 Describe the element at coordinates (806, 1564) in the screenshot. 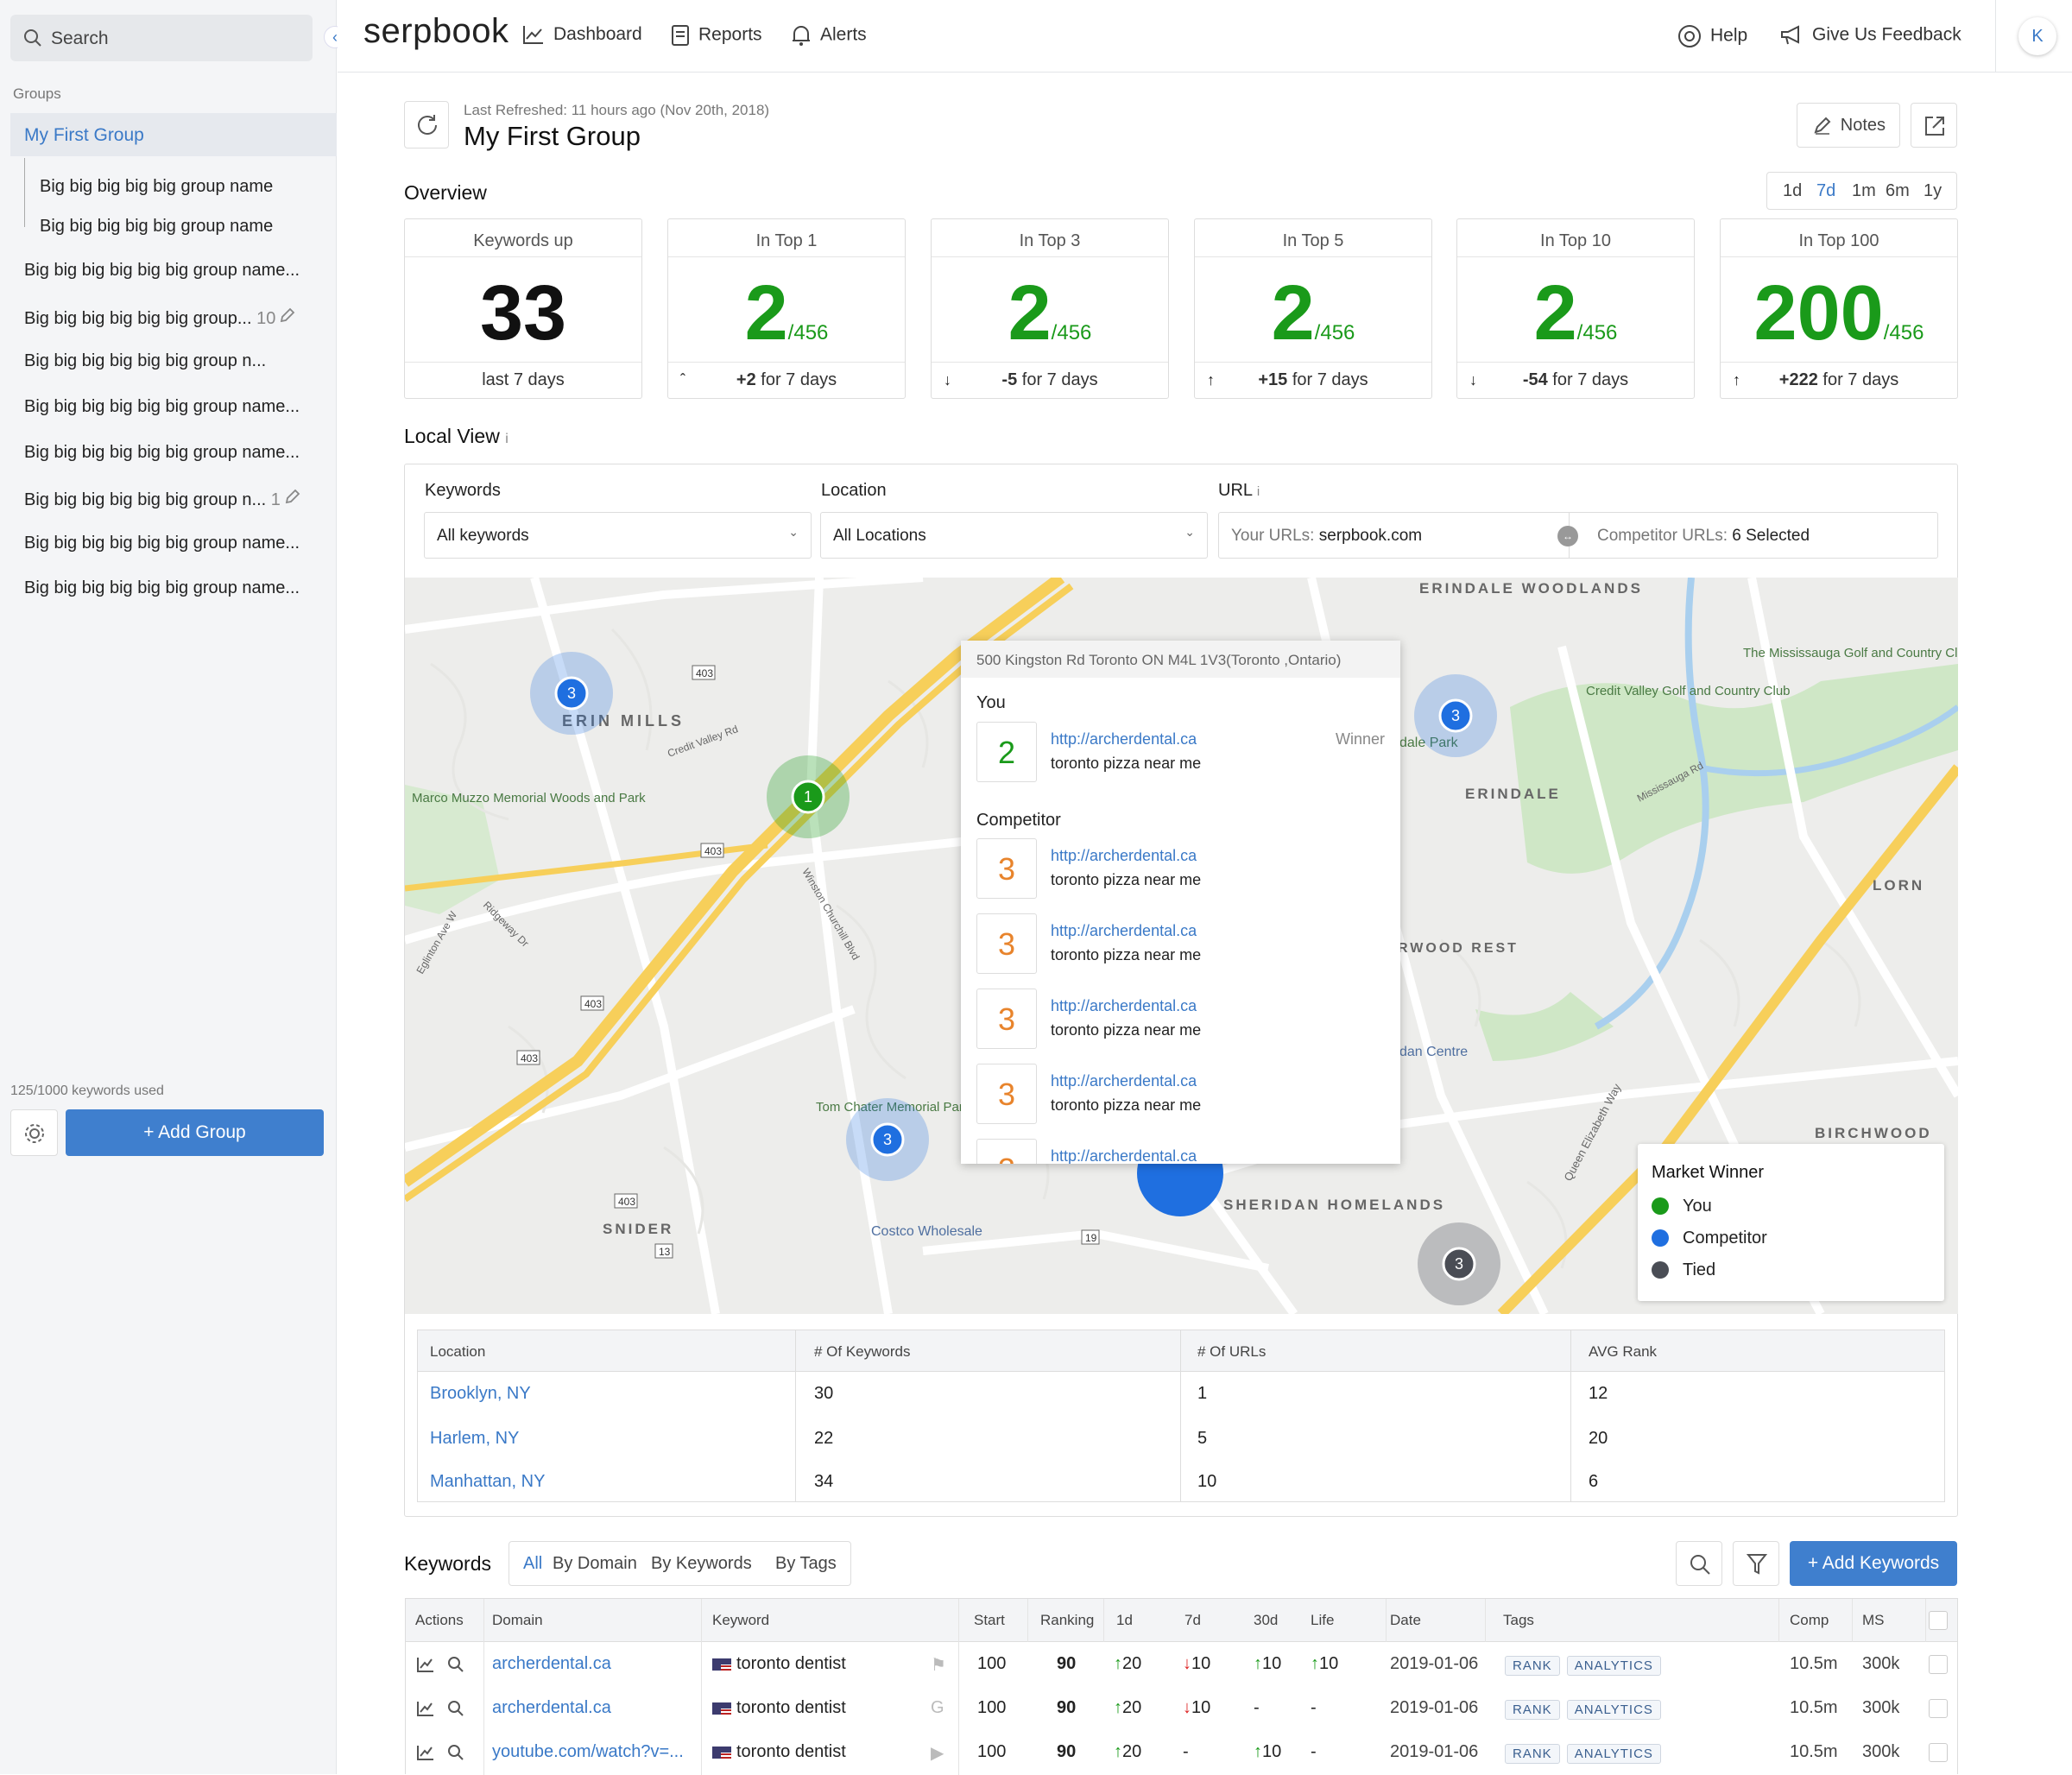

I see `tab-by-tags: By Tags` at that location.